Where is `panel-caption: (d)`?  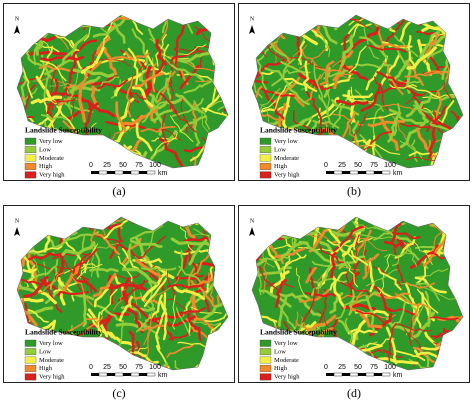 panel-caption: (d) is located at coordinates (354, 393).